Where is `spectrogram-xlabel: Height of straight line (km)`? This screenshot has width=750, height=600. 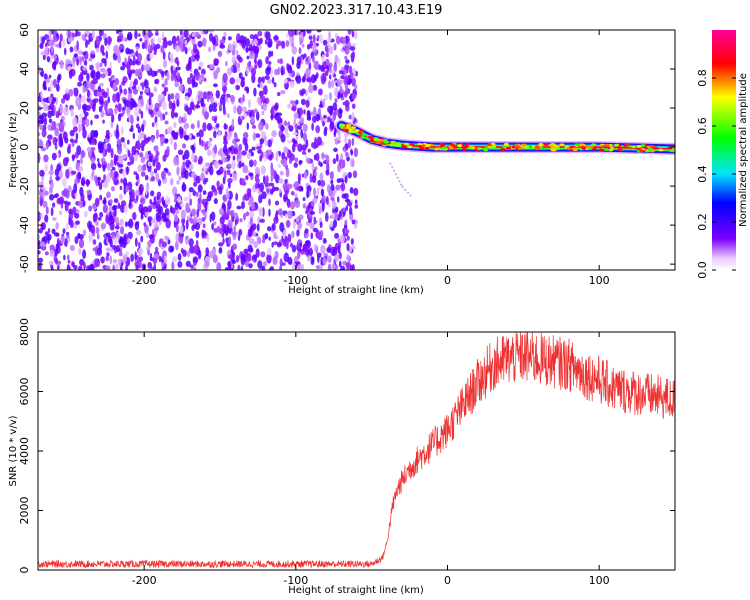
spectrogram-xlabel: Height of straight line (km) is located at coordinates (356, 290).